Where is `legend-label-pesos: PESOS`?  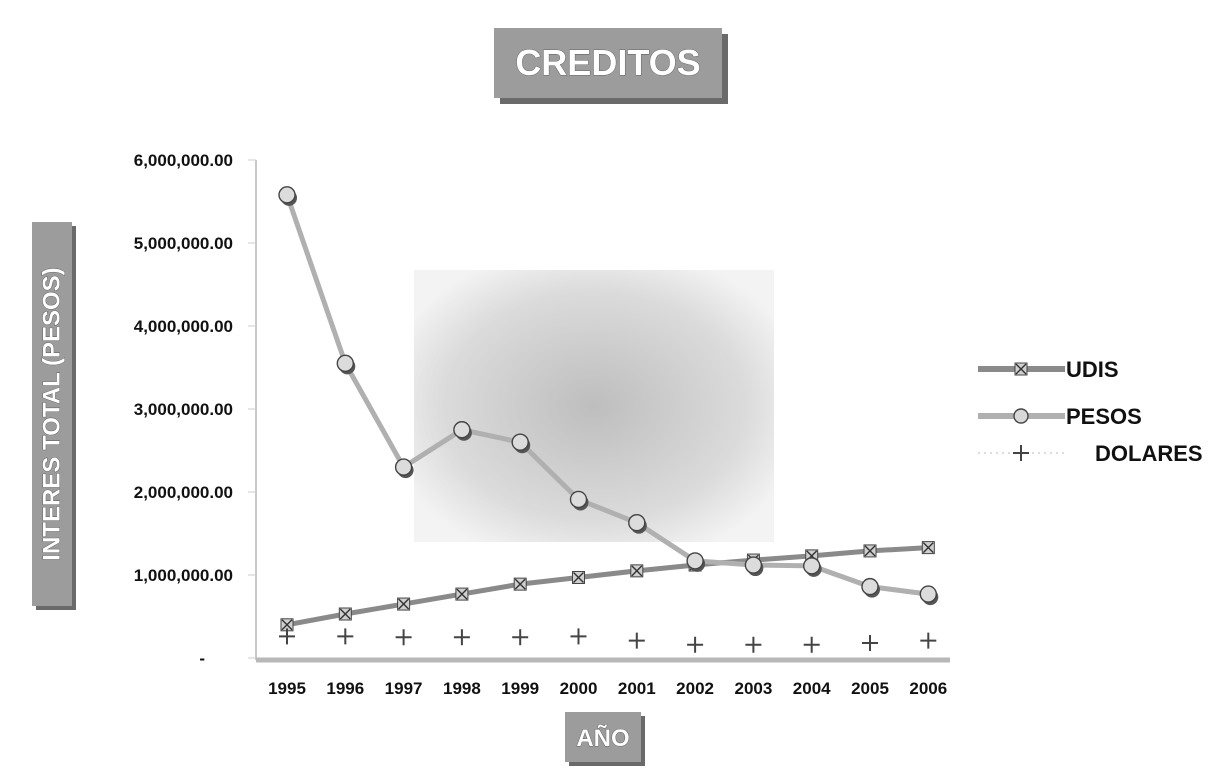
legend-label-pesos: PESOS is located at coordinates (1104, 416).